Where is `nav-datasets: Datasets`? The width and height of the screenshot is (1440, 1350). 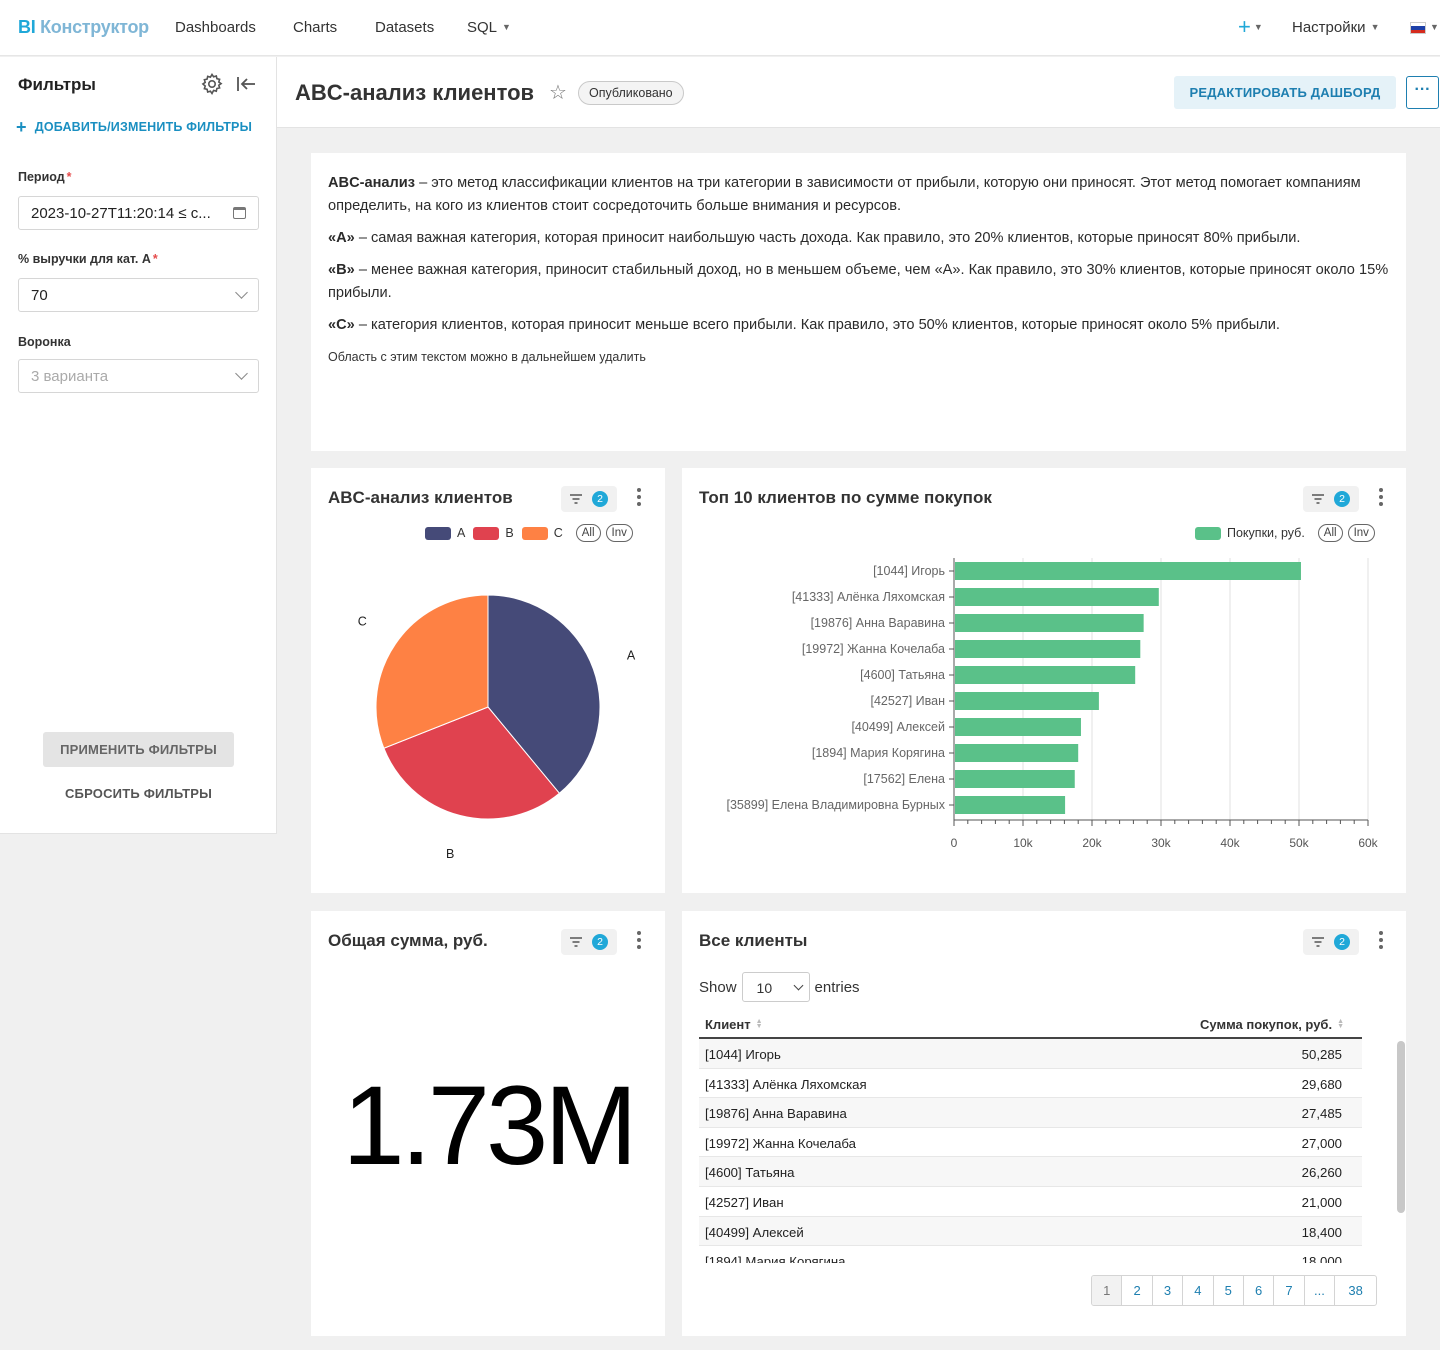 nav-datasets: Datasets is located at coordinates (405, 27).